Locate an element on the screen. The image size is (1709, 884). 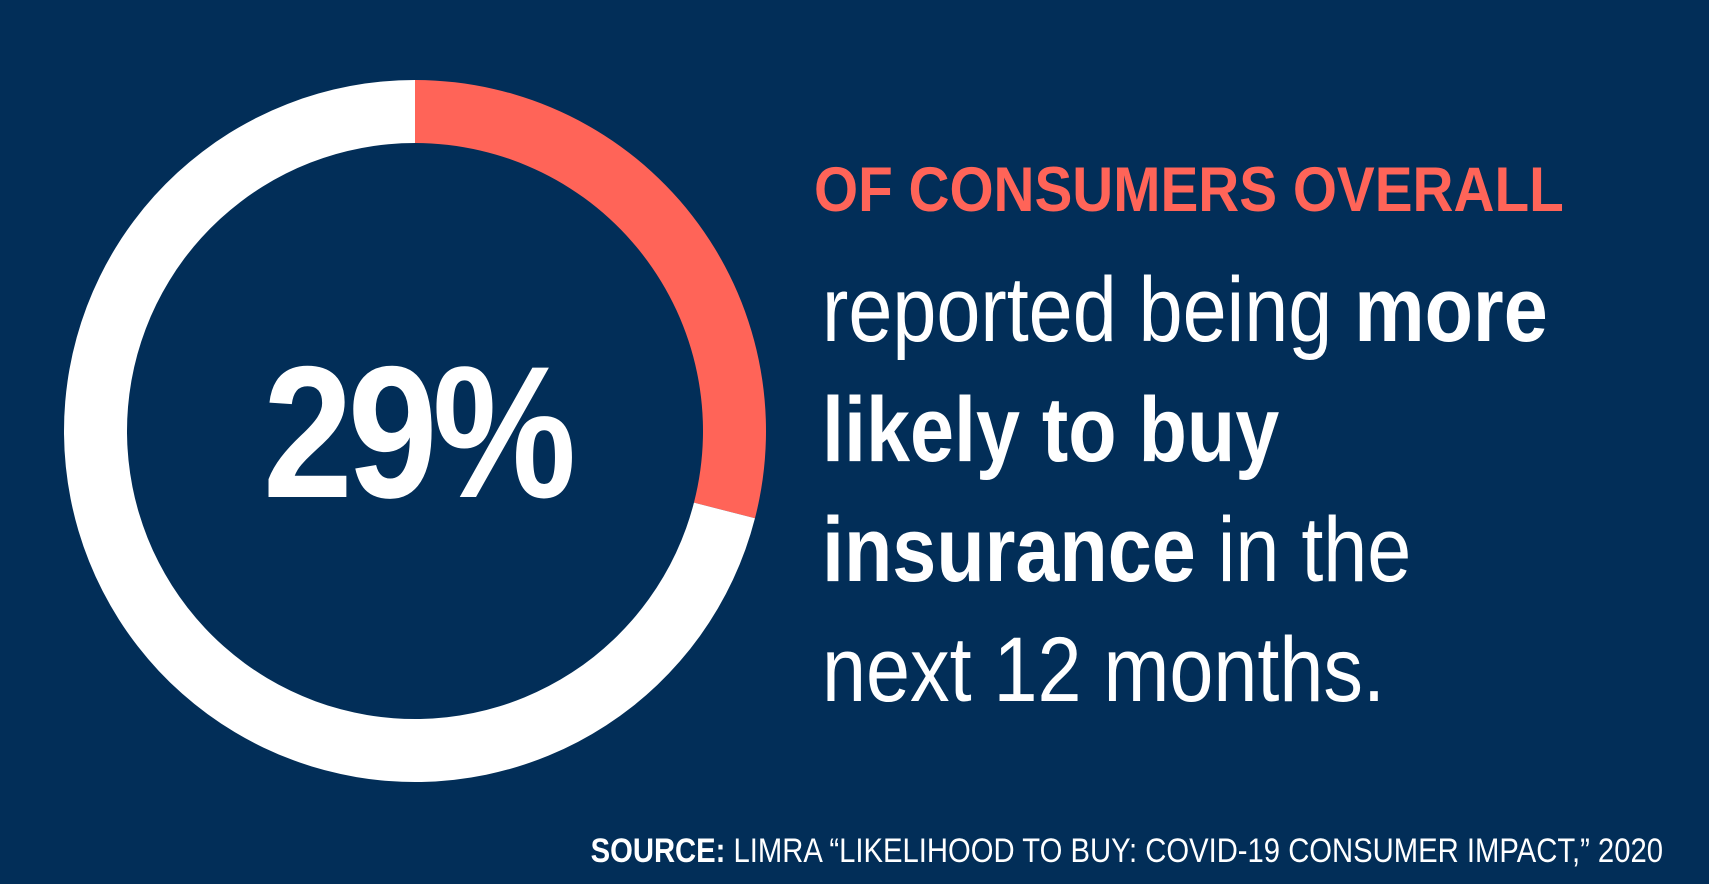
statement-bold-2: likely to buy is located at coordinates (1051, 430).